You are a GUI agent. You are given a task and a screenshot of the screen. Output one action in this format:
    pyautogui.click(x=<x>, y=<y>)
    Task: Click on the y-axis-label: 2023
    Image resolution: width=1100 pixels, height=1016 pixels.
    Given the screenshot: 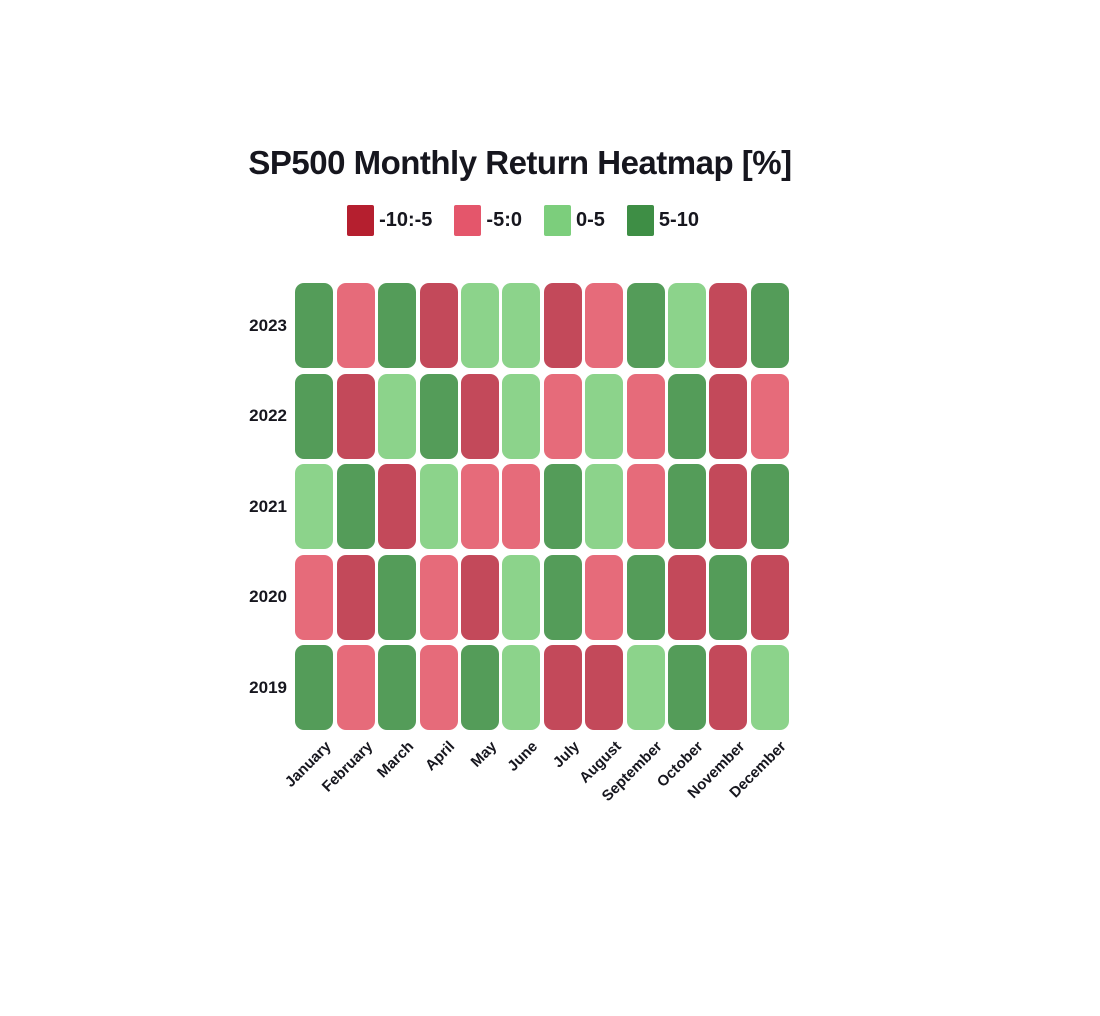 What is the action you would take?
    pyautogui.click(x=268, y=325)
    